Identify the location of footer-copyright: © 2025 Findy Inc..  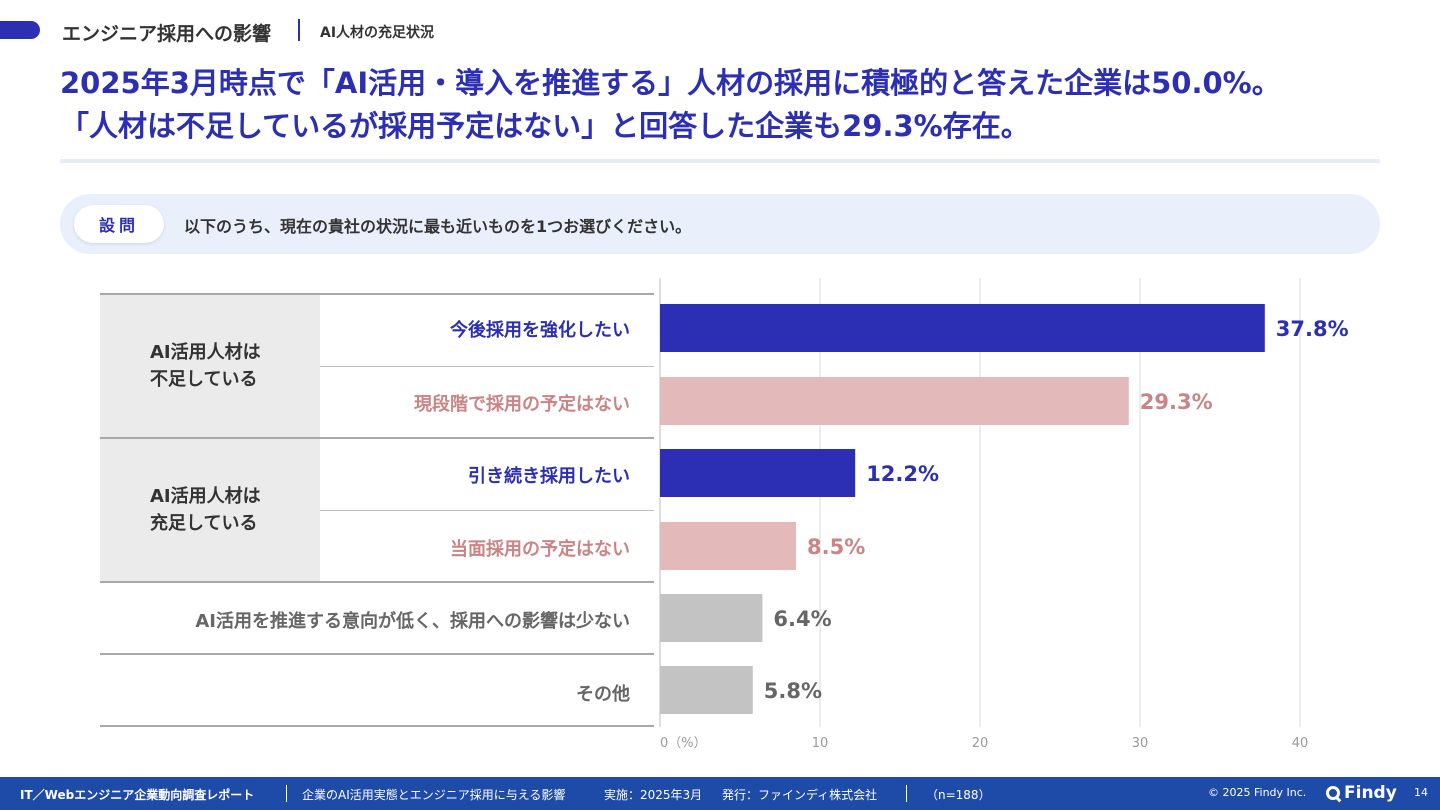
(1257, 792).